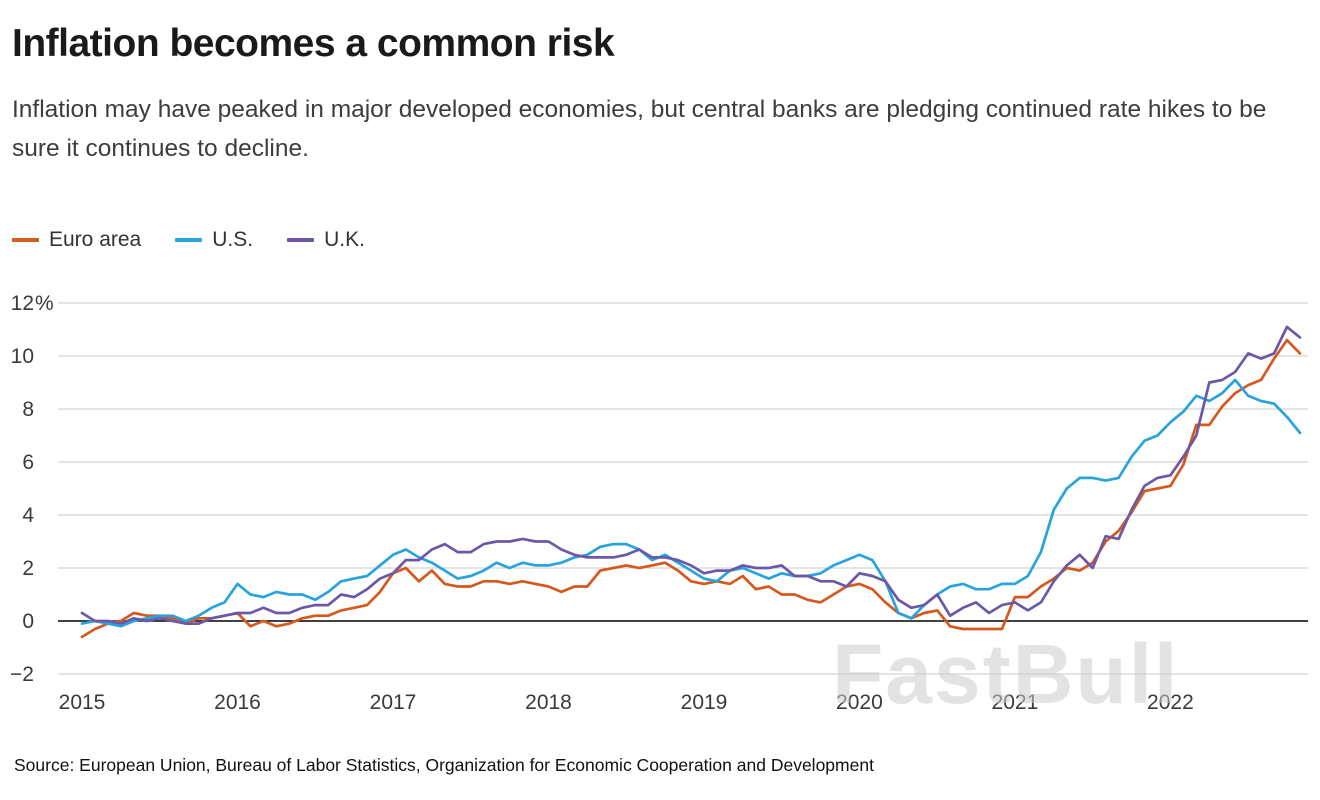 The image size is (1320, 800). Describe the element at coordinates (659, 240) in the screenshot. I see `chart-legend: Euro area U.S. U.K.` at that location.